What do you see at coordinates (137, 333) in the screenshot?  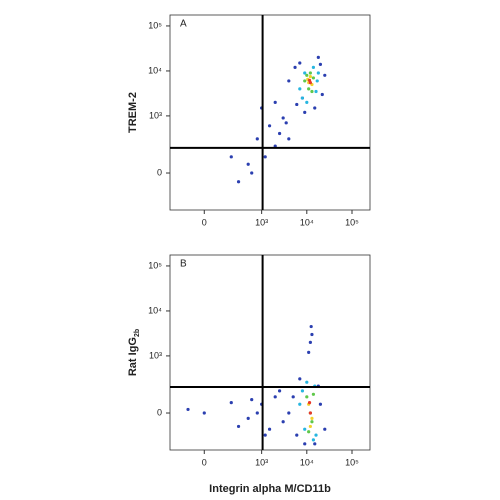 I see `y-axis-label-sub: 2b` at bounding box center [137, 333].